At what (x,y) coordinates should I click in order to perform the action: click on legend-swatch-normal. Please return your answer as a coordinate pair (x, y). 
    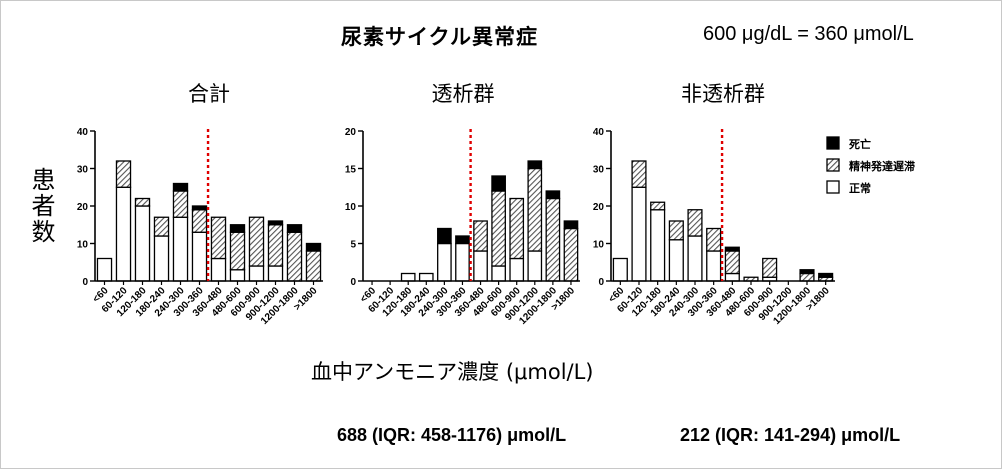
    Looking at the image, I should click on (833, 187).